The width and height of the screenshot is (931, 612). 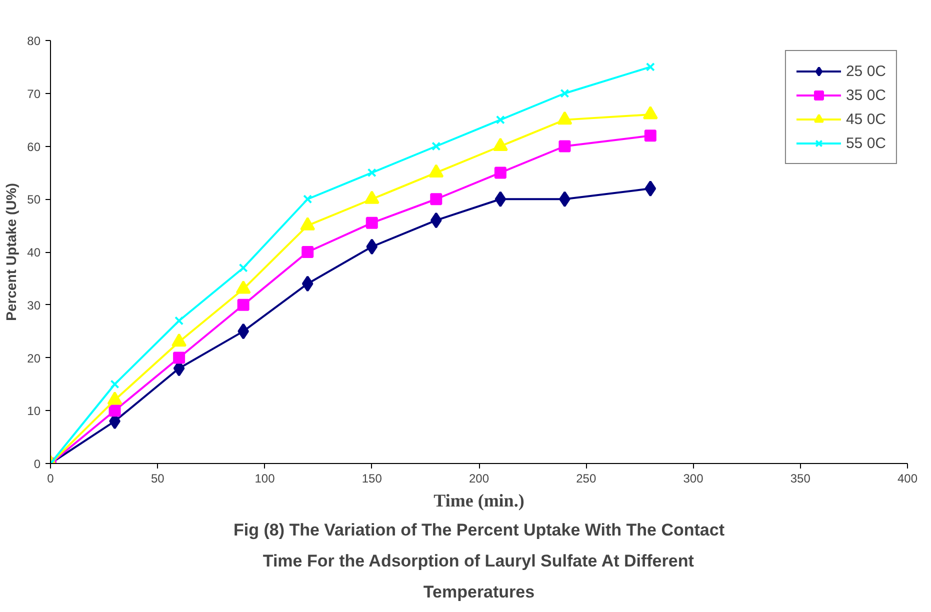 What do you see at coordinates (693, 479) in the screenshot?
I see `x-tick-label: 300` at bounding box center [693, 479].